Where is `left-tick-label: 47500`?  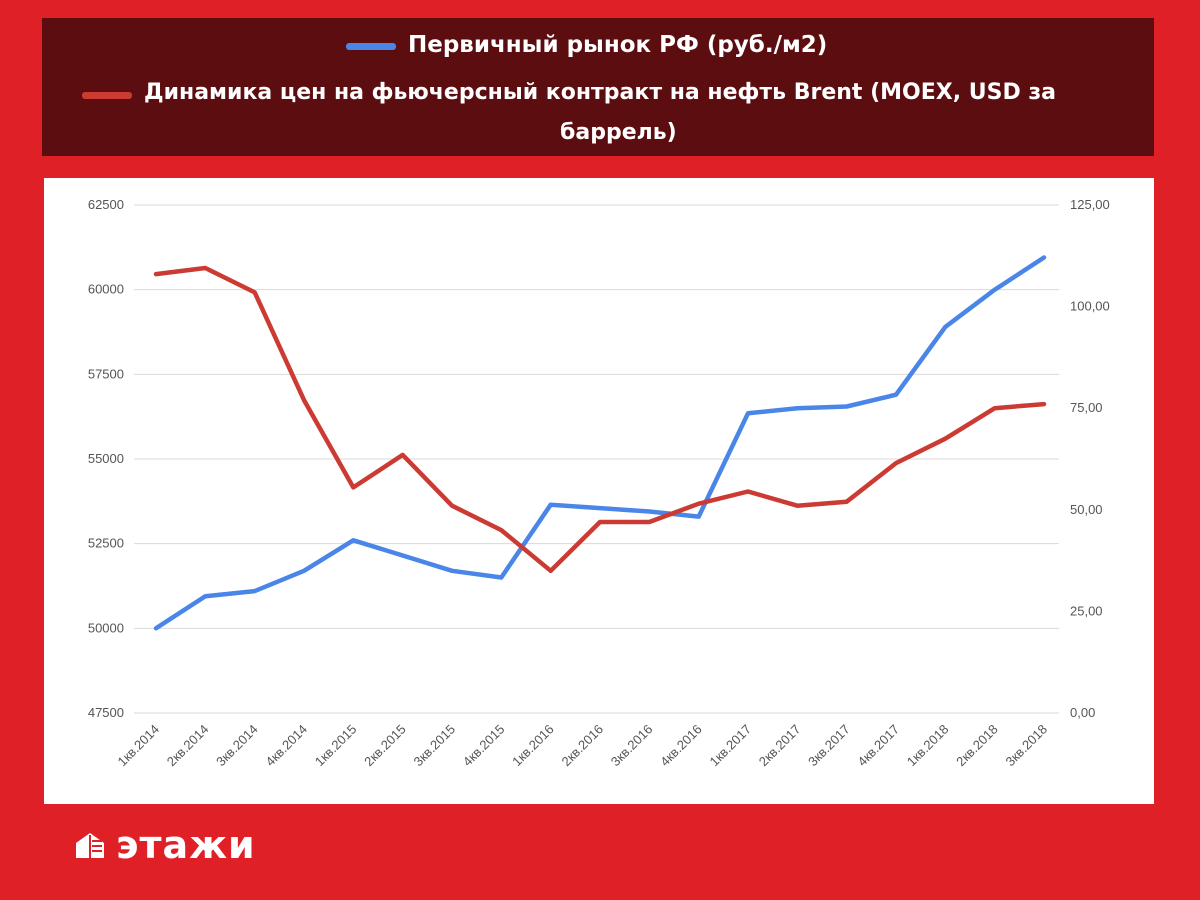
left-tick-label: 47500 is located at coordinates (106, 712).